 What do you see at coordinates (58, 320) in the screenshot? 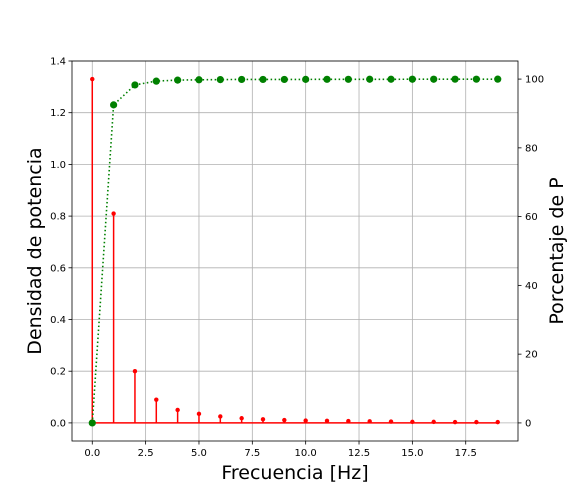
I see `y-left-tick-label: 0.4` at bounding box center [58, 320].